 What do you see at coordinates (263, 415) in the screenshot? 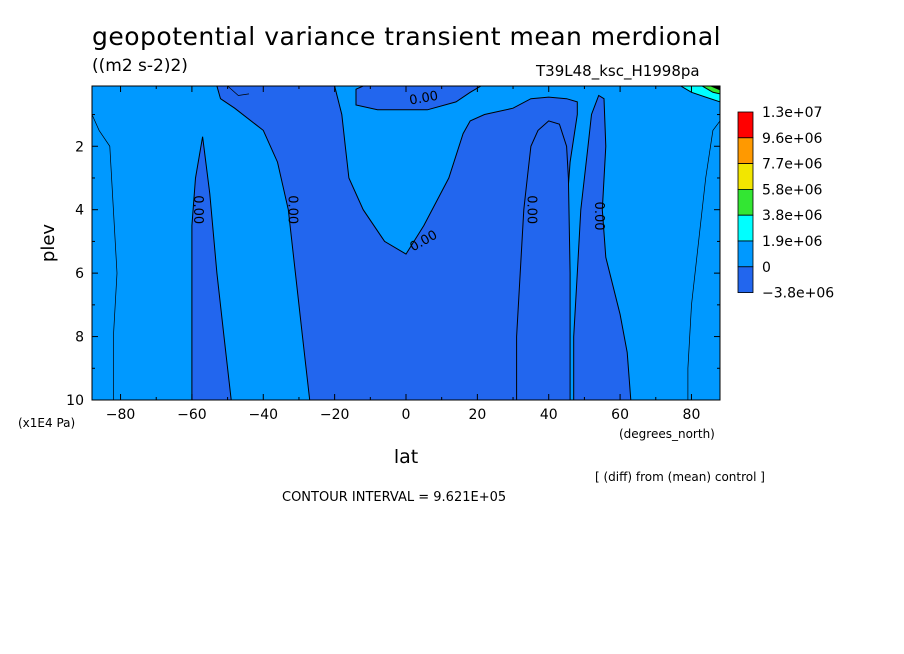
I see `x-tick-label: −40` at bounding box center [263, 415].